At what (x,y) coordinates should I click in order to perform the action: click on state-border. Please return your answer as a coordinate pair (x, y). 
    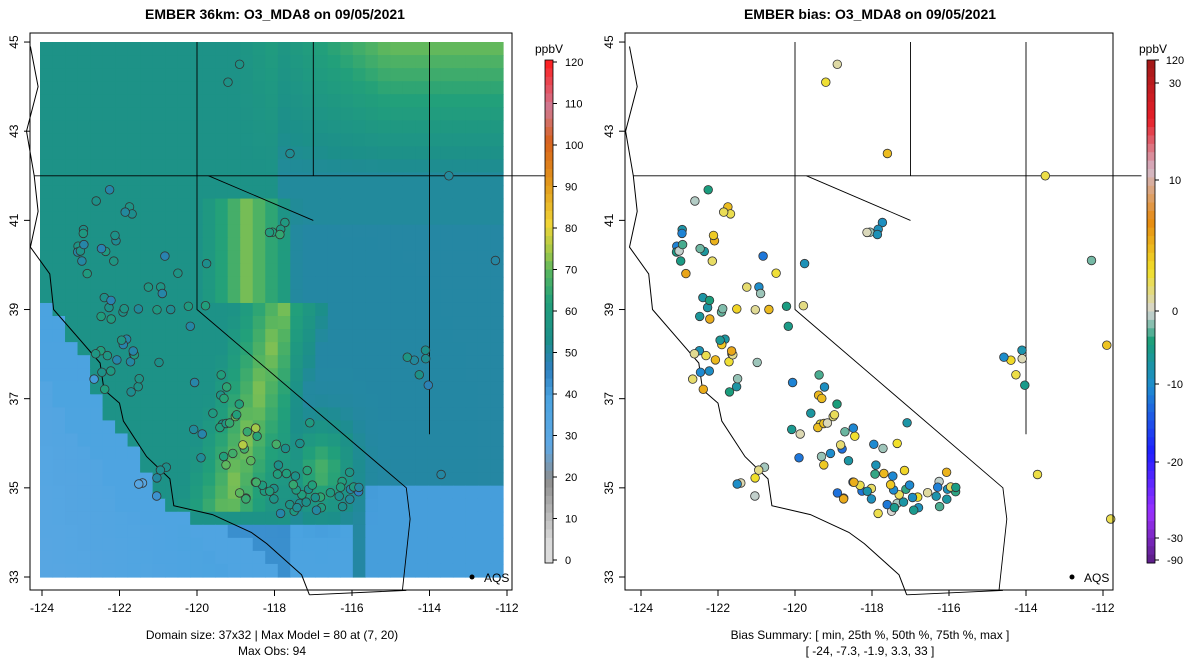
    Looking at the image, I should click on (358, 592).